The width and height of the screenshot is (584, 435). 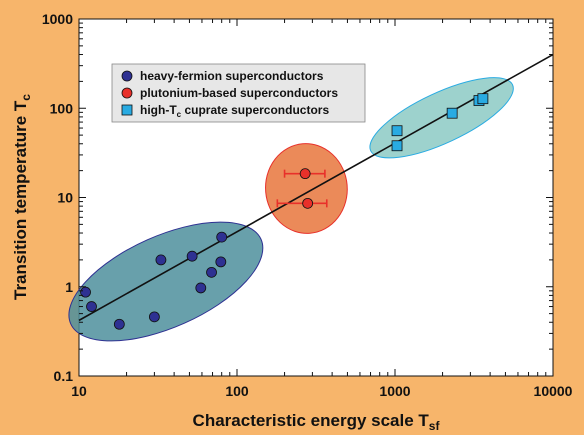 What do you see at coordinates (179, 114) in the screenshot?
I see `legend-label-cuprate-sub: c` at bounding box center [179, 114].